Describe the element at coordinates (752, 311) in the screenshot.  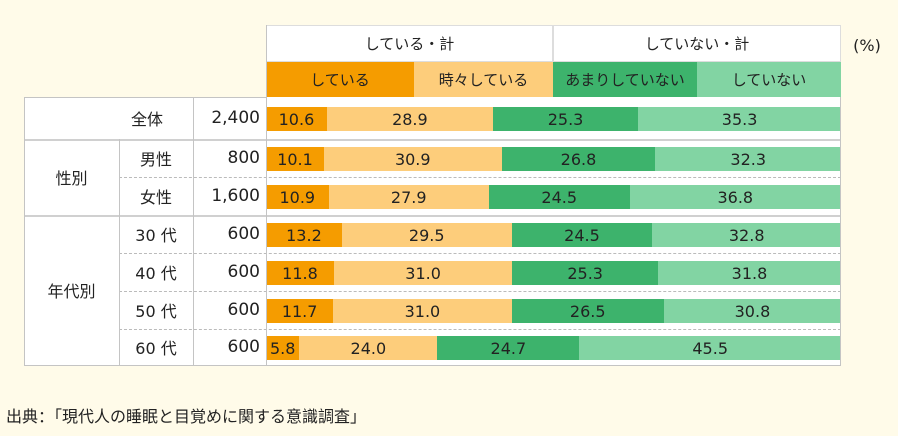
I see `bar-segment-4: 30.8` at that location.